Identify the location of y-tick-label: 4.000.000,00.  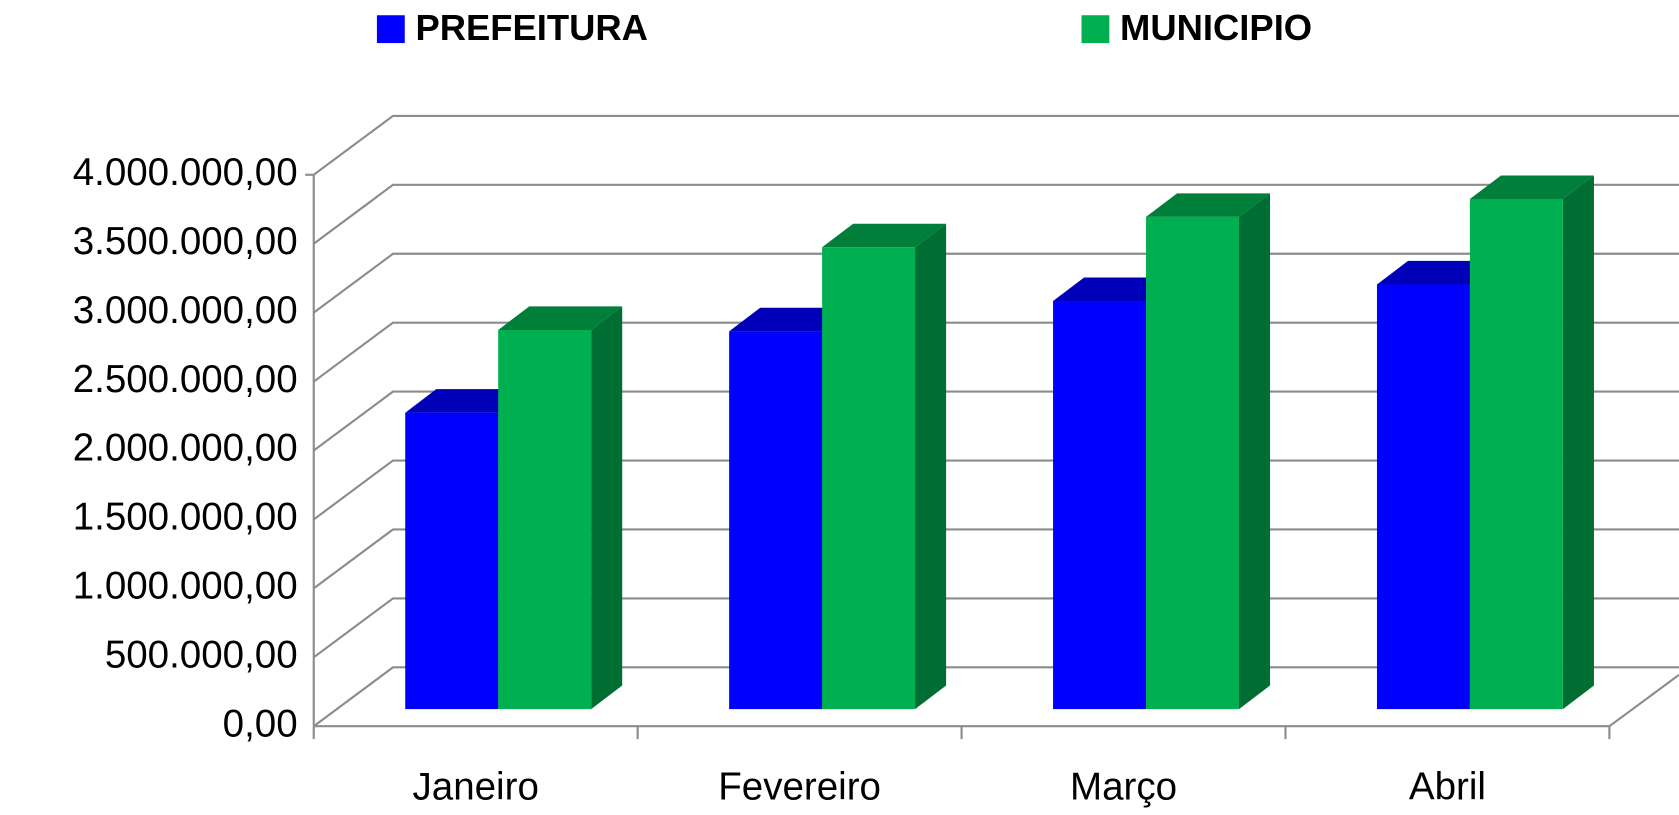
(185, 172).